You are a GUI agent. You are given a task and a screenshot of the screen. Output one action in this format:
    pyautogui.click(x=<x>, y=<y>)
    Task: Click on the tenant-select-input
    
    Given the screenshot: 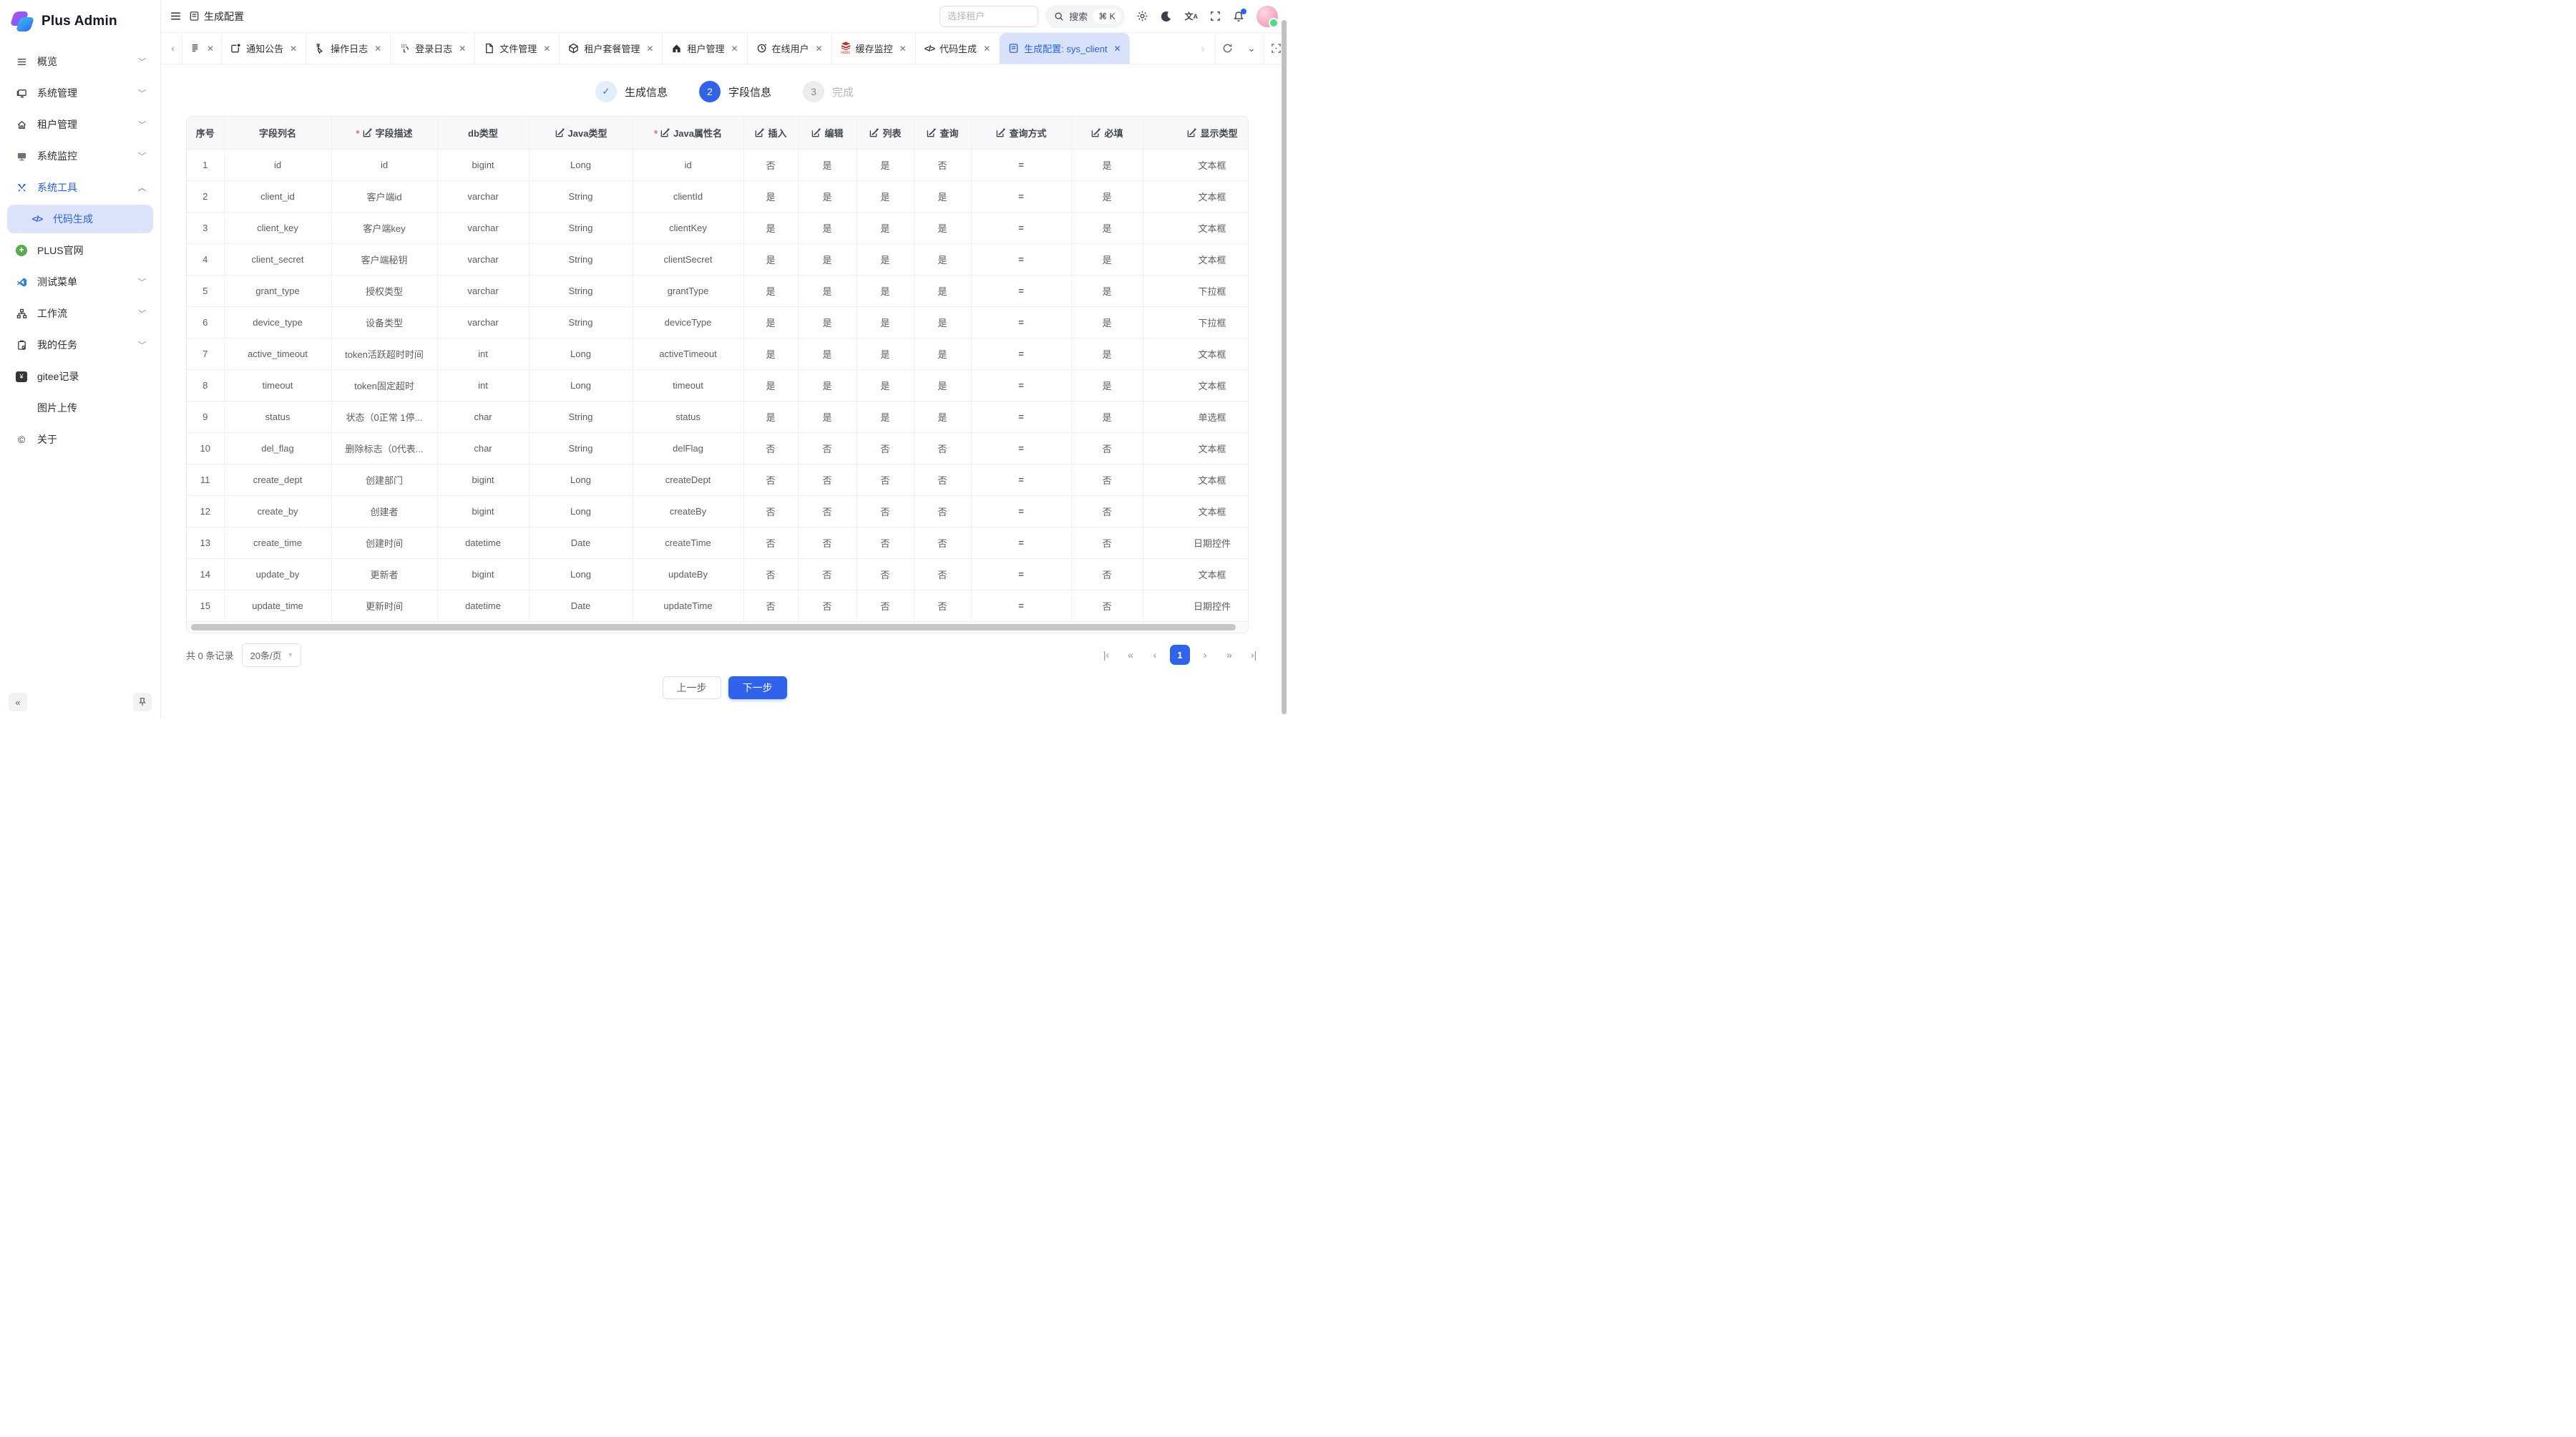 What is the action you would take?
    pyautogui.click(x=989, y=16)
    